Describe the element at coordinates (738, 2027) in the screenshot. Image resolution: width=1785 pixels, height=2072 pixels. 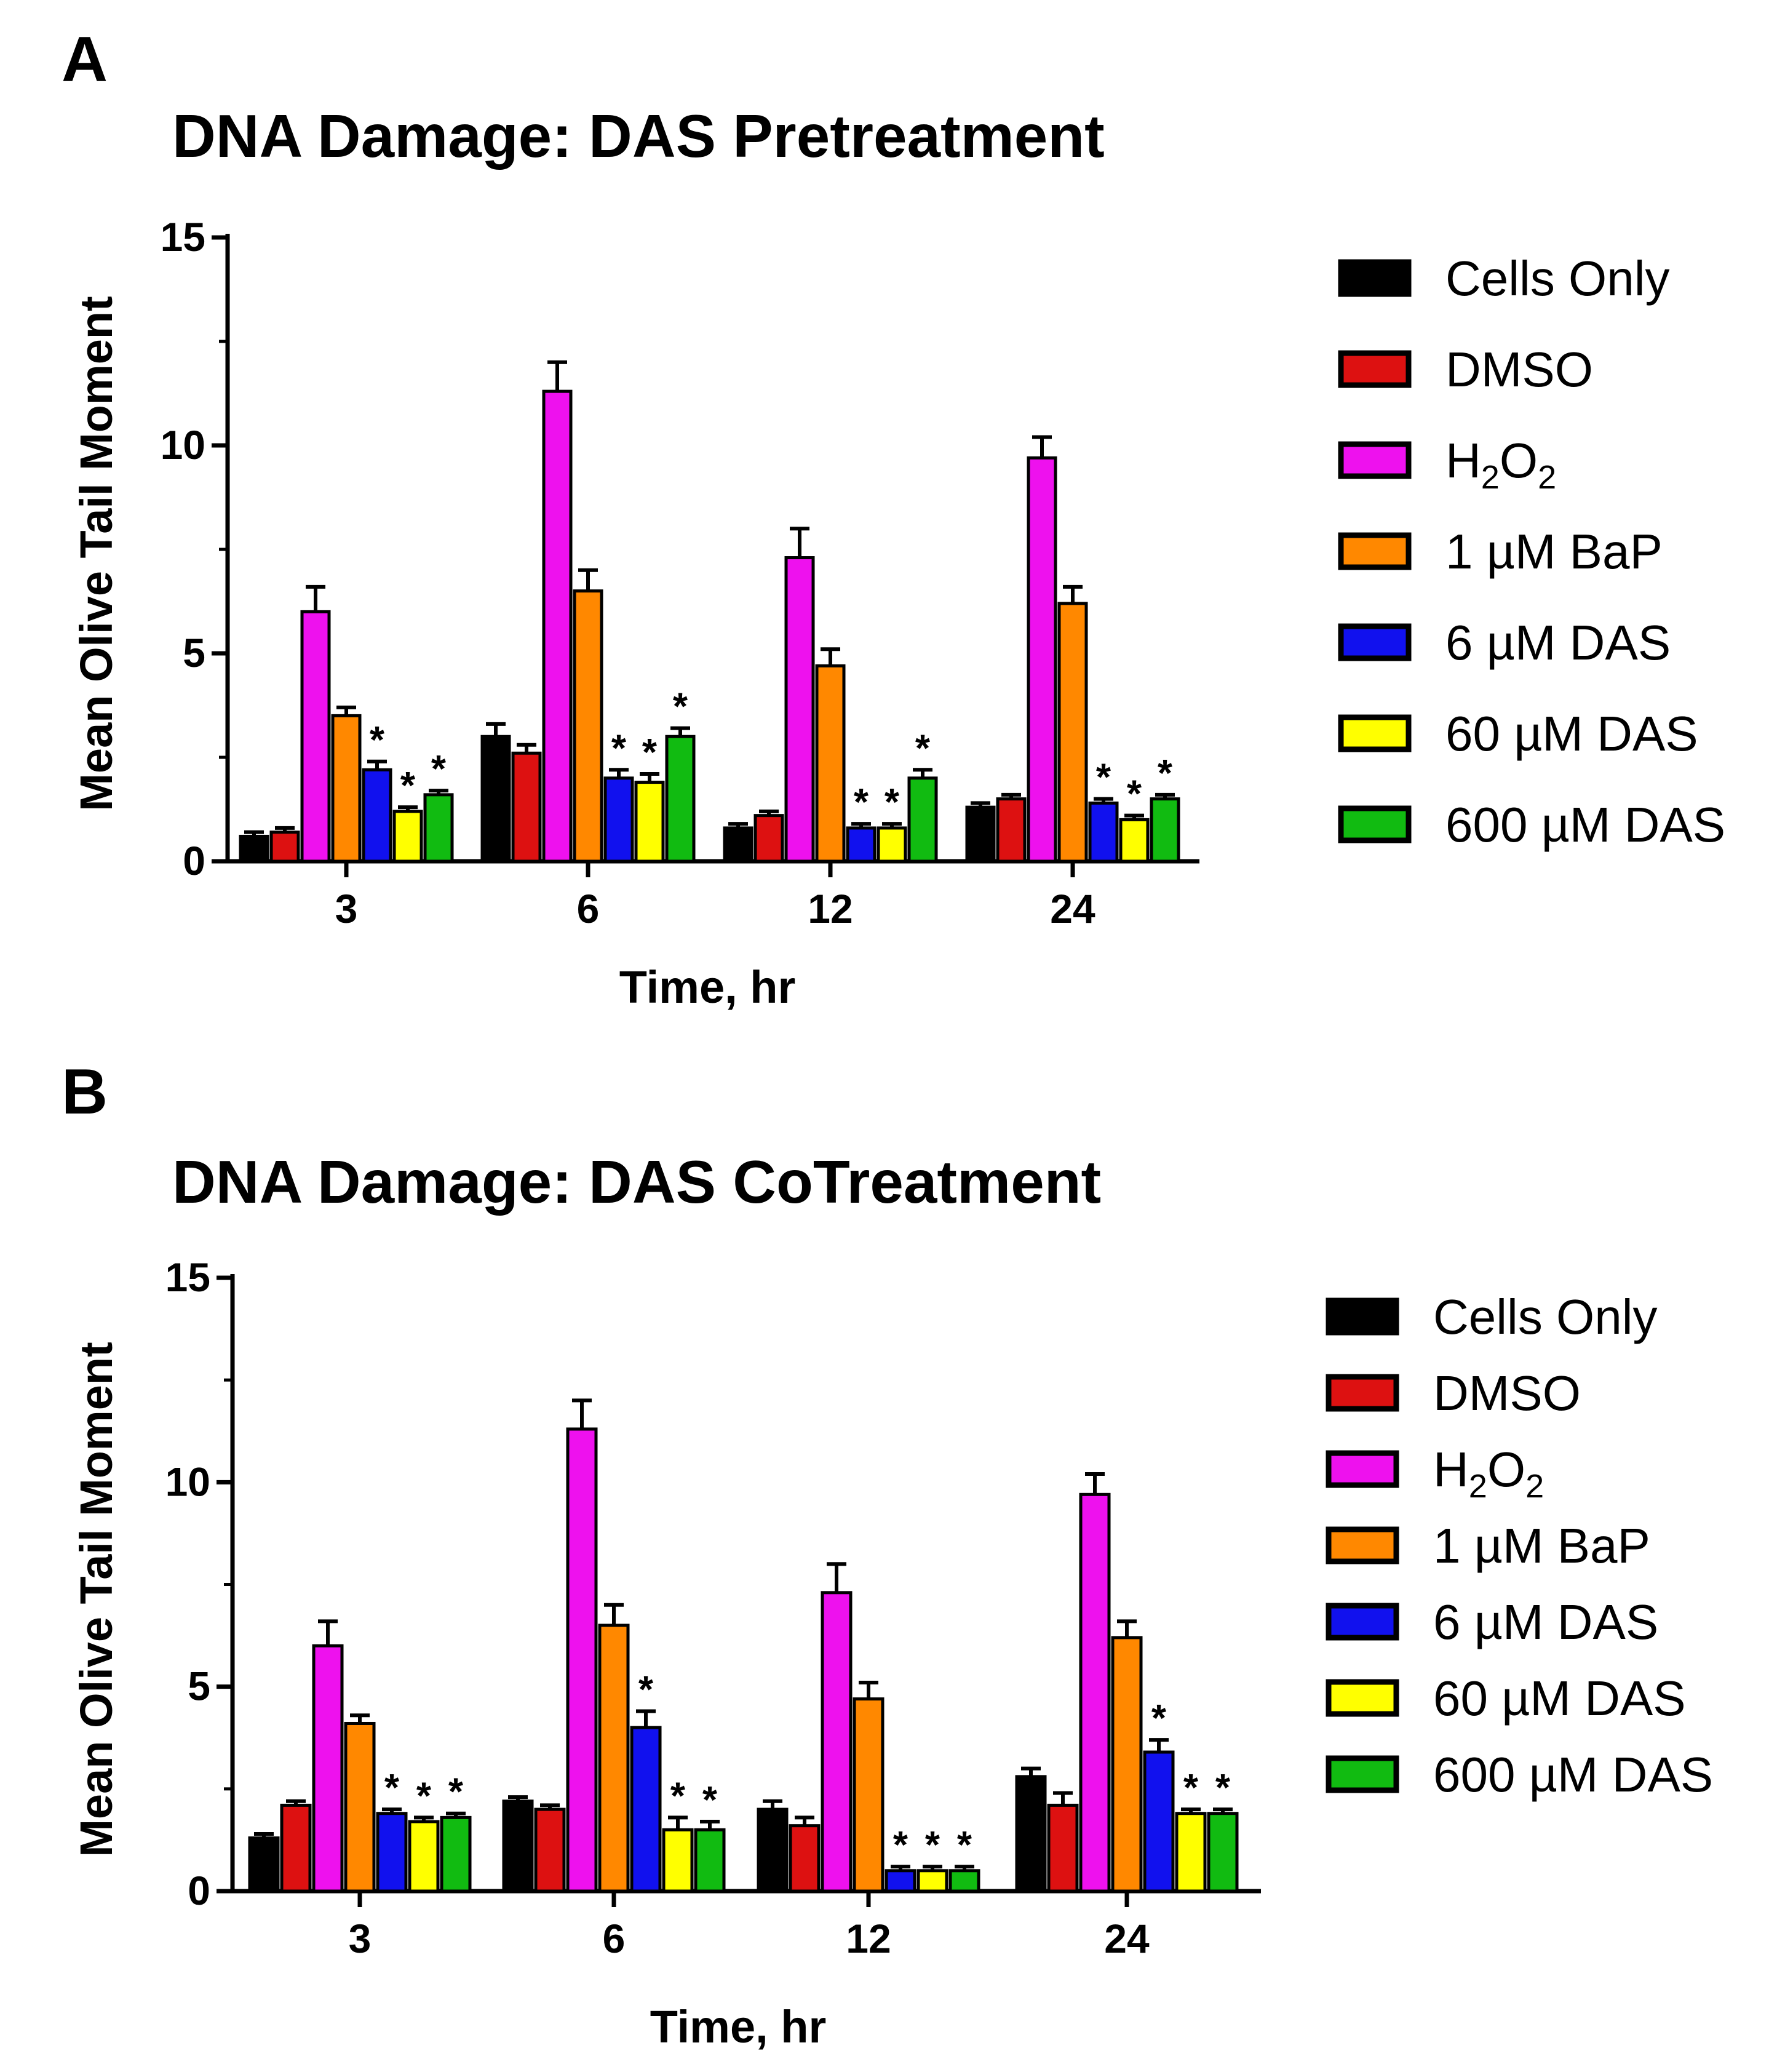
I see `panel-b-x-axis-label: Time, hr` at that location.